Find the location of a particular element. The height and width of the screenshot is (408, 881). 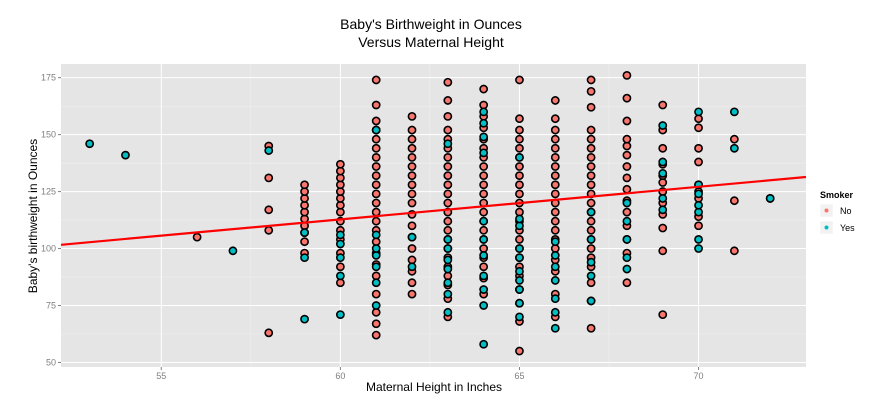

y-axis-label: Baby's birthweight in Ounces is located at coordinates (33, 216).